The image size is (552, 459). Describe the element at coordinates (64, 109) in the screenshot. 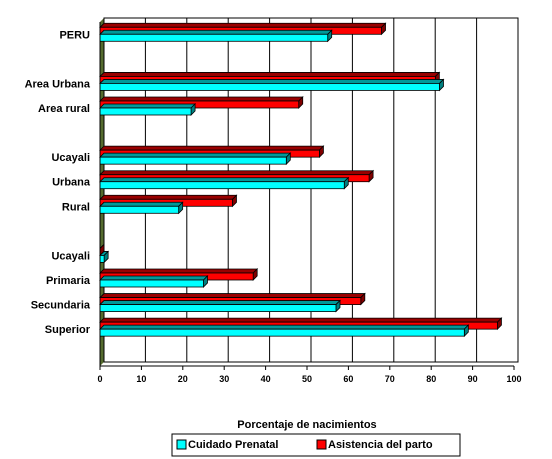

I see `category-label: Area rural` at that location.